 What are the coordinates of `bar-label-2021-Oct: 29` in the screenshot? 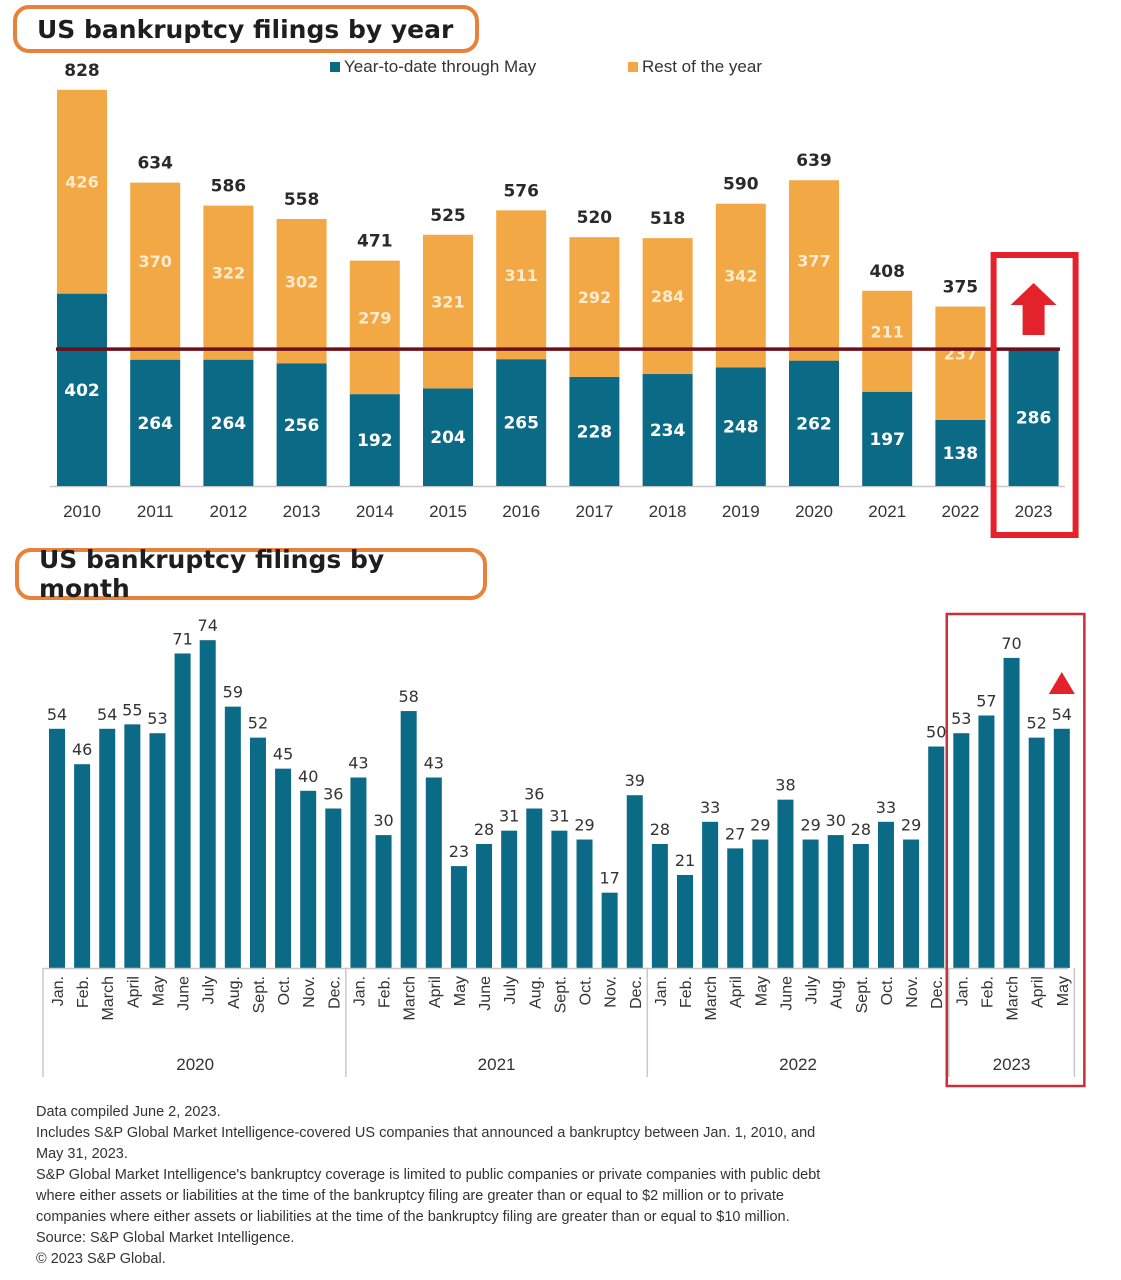 It's located at (584, 825).